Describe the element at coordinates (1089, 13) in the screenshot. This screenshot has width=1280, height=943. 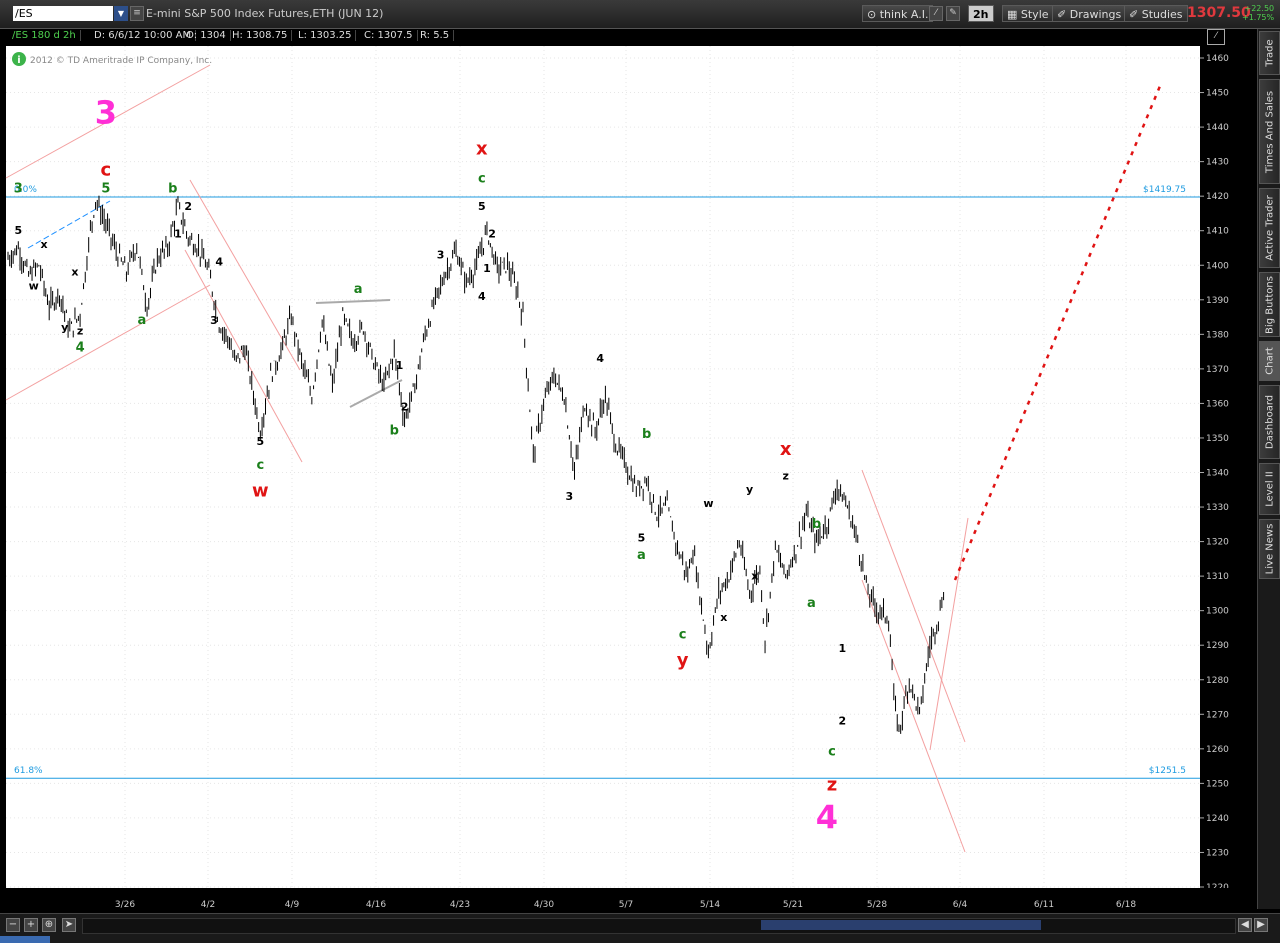
I see `drawings-button: ✐ Drawings` at that location.